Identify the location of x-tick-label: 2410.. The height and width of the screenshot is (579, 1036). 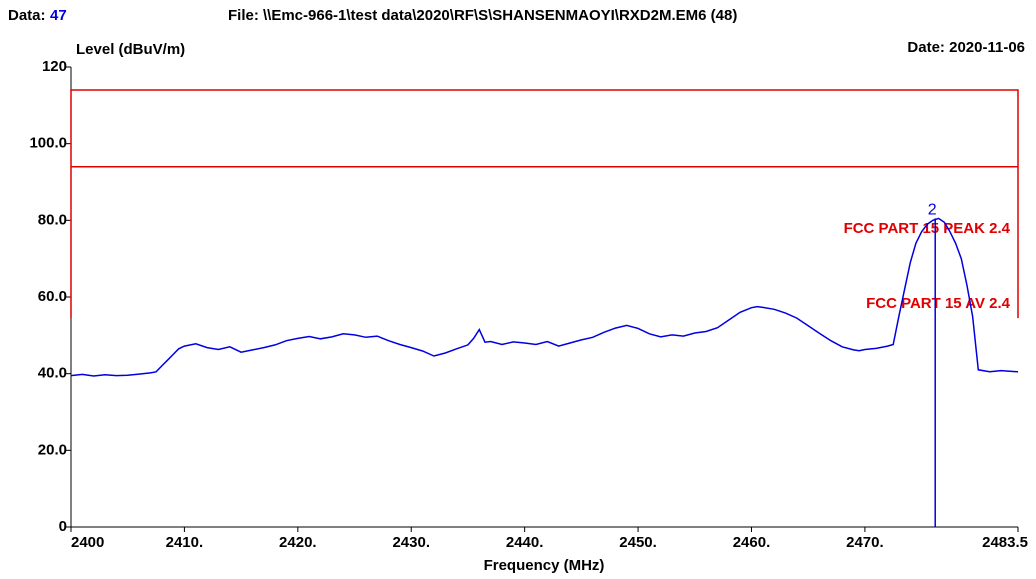
(185, 542).